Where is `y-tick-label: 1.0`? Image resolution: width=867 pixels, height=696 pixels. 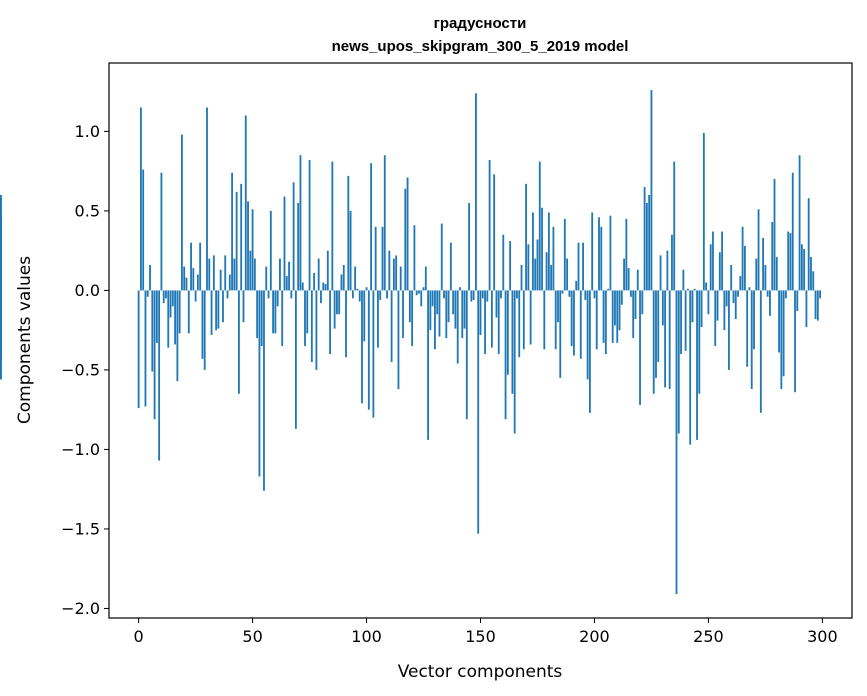 y-tick-label: 1.0 is located at coordinates (87, 131).